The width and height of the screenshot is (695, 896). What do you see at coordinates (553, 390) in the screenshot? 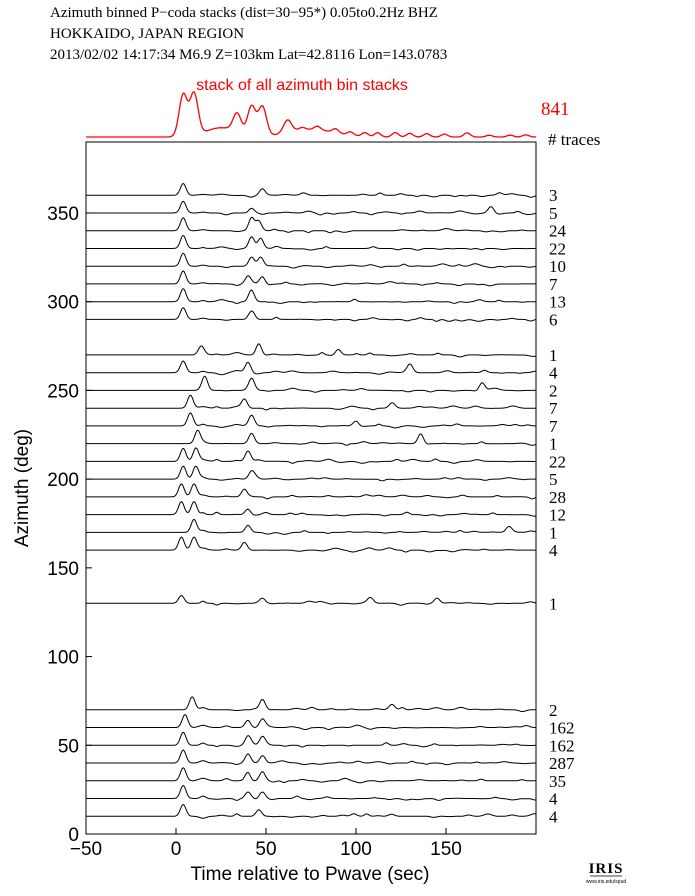
I see `trace-count-az-250: 2` at bounding box center [553, 390].